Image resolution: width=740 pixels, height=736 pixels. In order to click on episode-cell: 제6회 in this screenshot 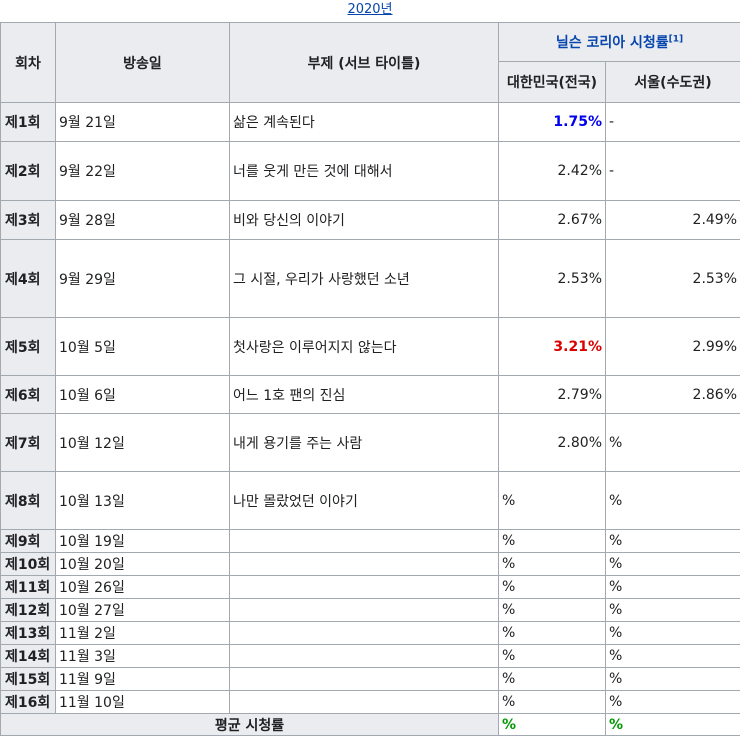, I will do `click(28, 395)`.